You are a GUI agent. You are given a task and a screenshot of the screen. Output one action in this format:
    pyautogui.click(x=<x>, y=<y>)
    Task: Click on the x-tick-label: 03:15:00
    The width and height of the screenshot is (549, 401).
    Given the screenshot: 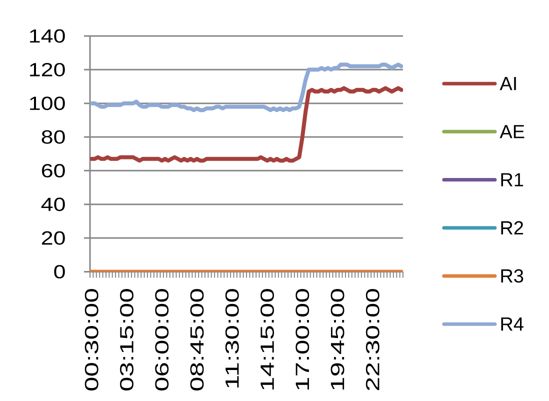 What is the action you would take?
    pyautogui.click(x=127, y=339)
    